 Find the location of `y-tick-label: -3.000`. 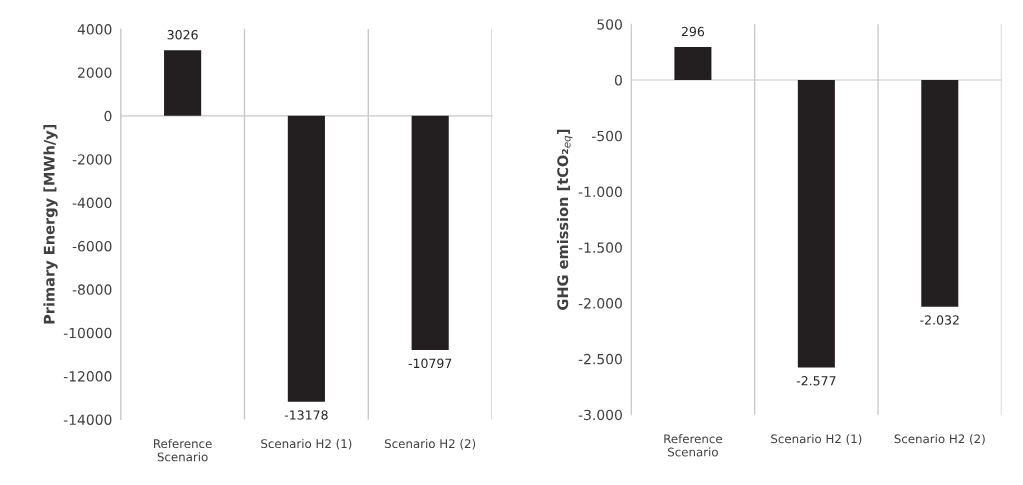

y-tick-label: -3.000 is located at coordinates (600, 415).